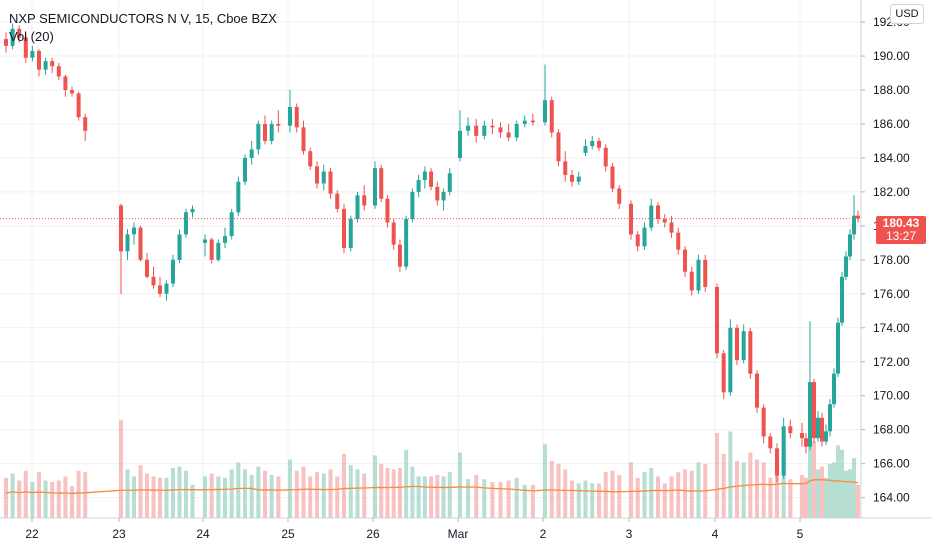 The image size is (932, 550). I want to click on time-axis: 22 23 24 25 26 Mar 2 3 4 5, so click(466, 529).